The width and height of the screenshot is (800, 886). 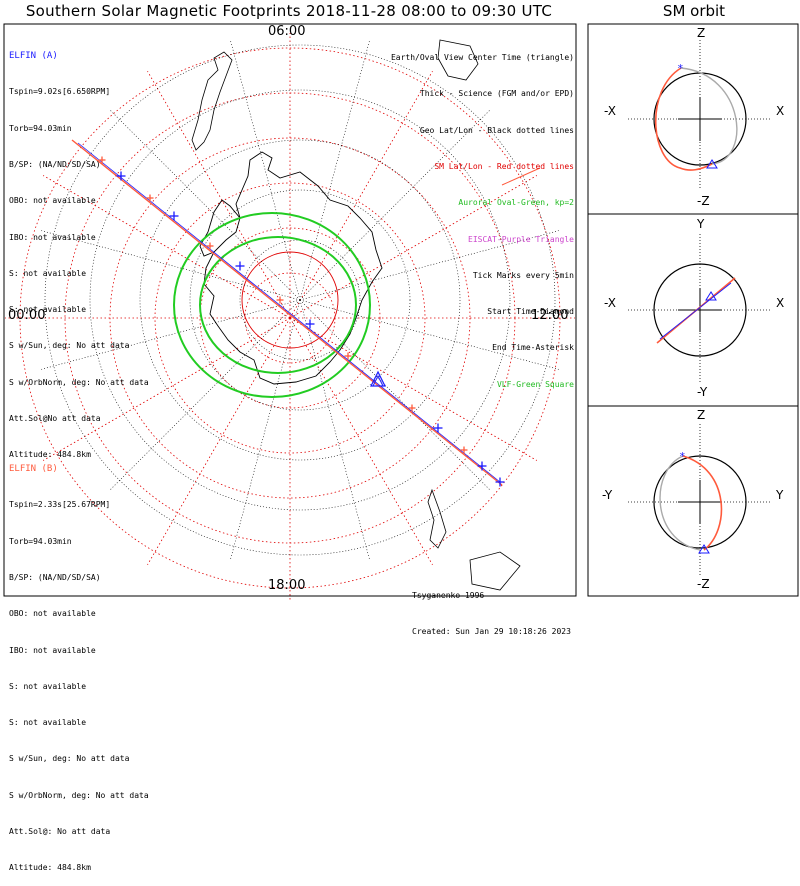 I want to click on elfin-b-line: Torb=94.03min, so click(x=40, y=541).